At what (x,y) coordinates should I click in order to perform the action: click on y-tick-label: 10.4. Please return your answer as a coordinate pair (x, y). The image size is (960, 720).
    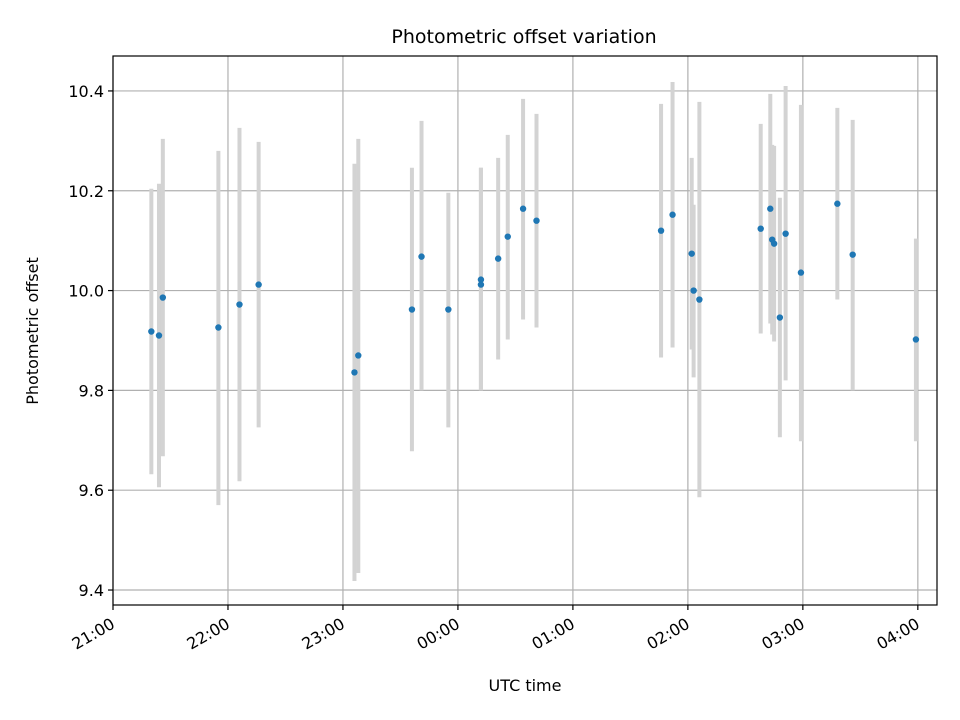
    Looking at the image, I should click on (86, 91).